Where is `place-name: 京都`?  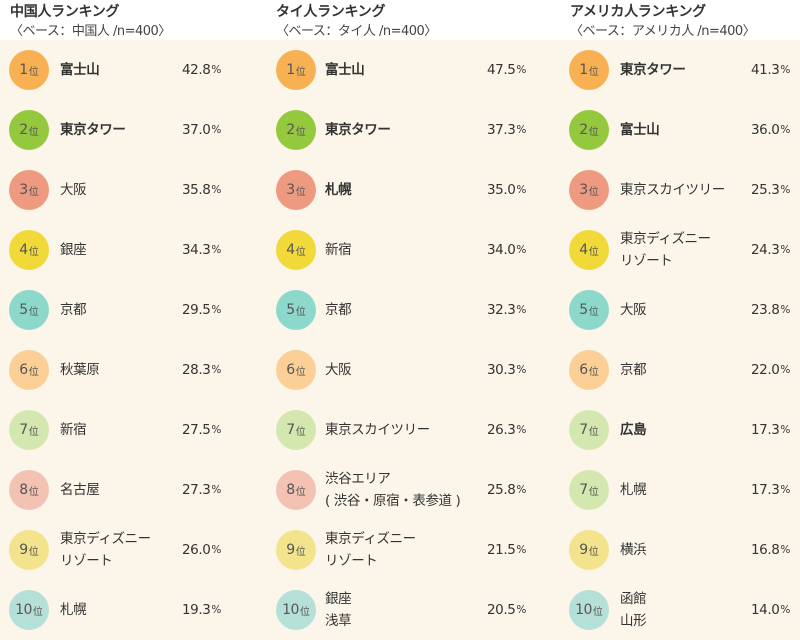
place-name: 京都 is located at coordinates (73, 310).